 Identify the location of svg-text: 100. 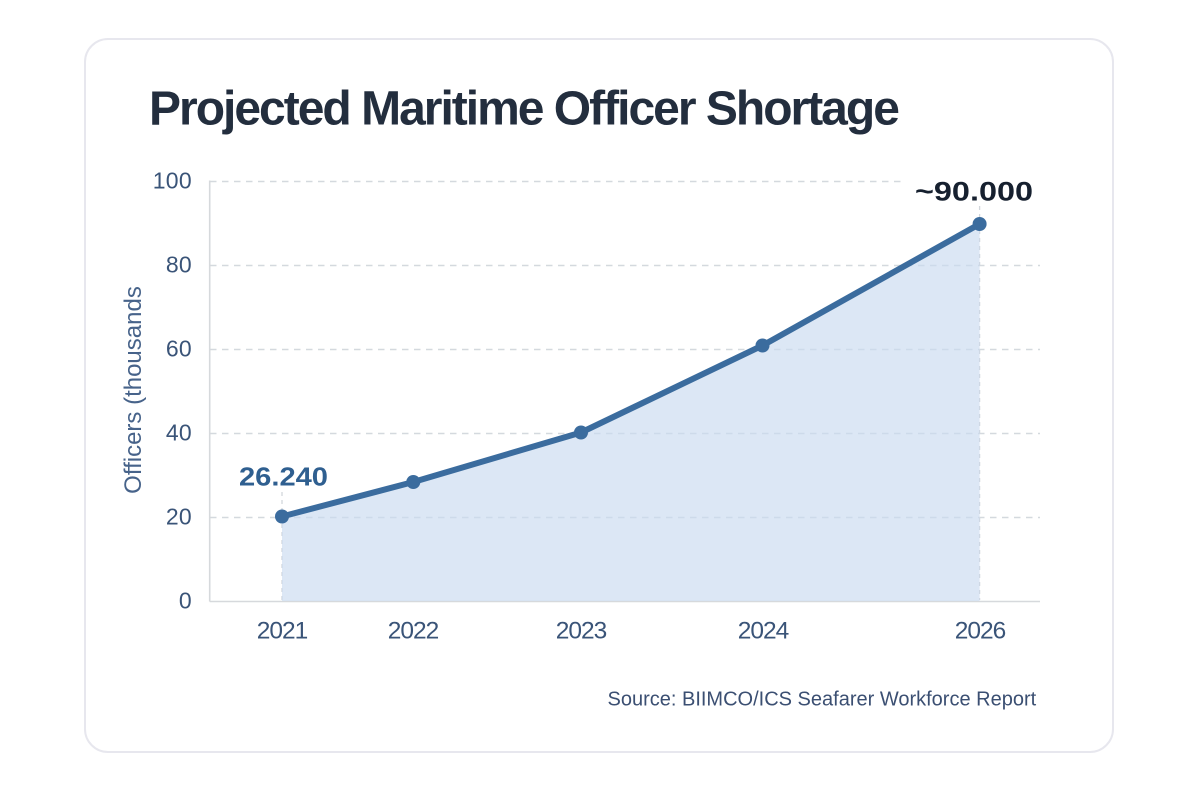
(172, 181).